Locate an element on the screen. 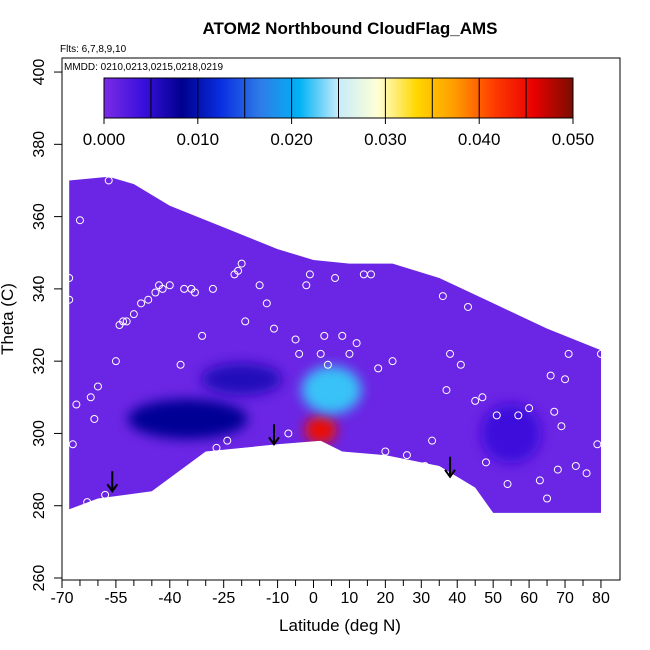  x-tick-label: 80 is located at coordinates (601, 598).